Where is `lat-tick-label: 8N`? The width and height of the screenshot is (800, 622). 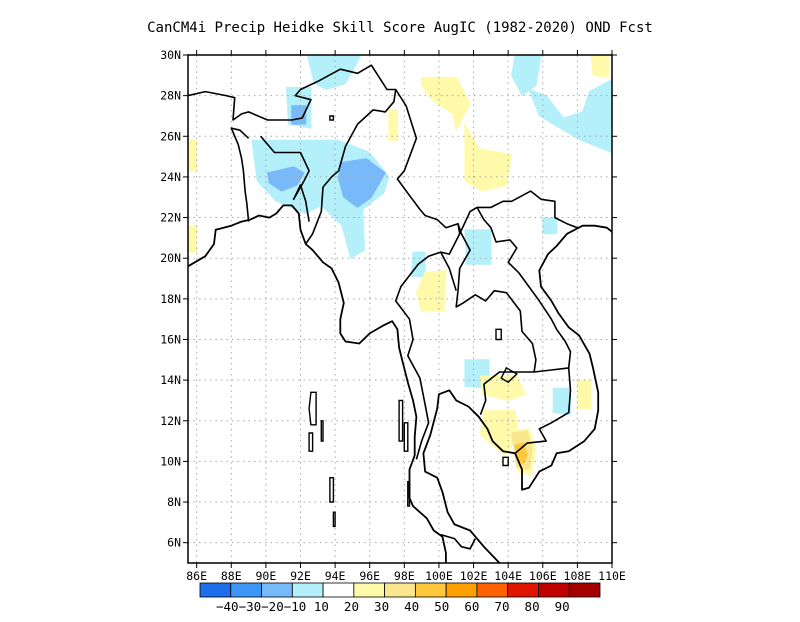
lat-tick-label: 8N is located at coordinates (174, 502).